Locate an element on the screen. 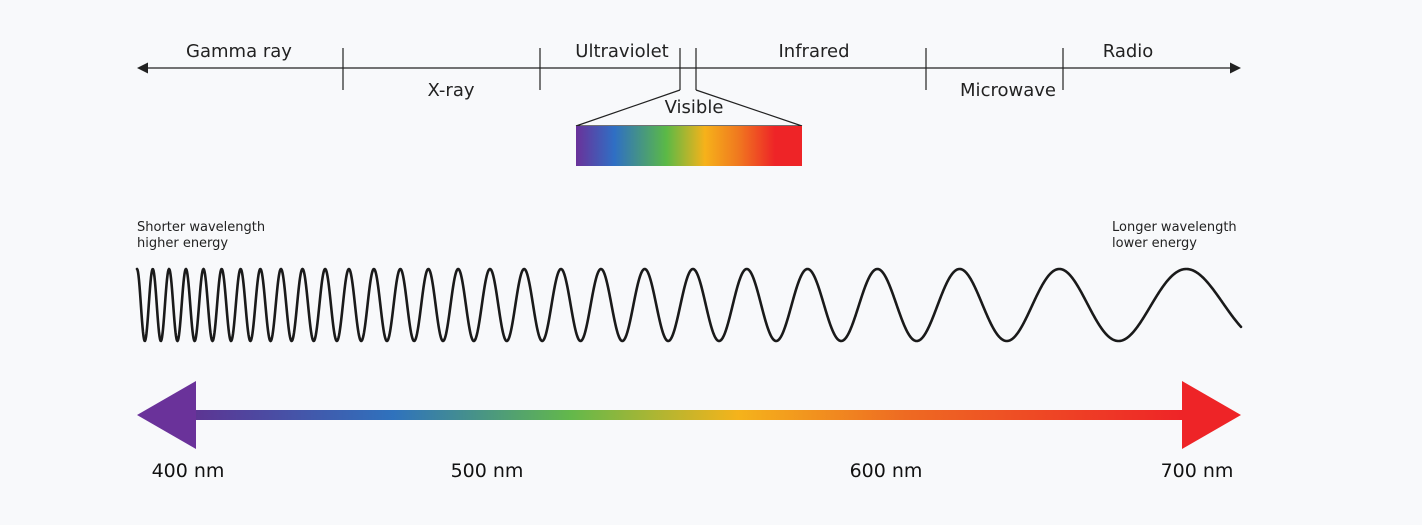 The width and height of the screenshot is (1422, 525). axis-right-arrowhead is located at coordinates (1235, 68).